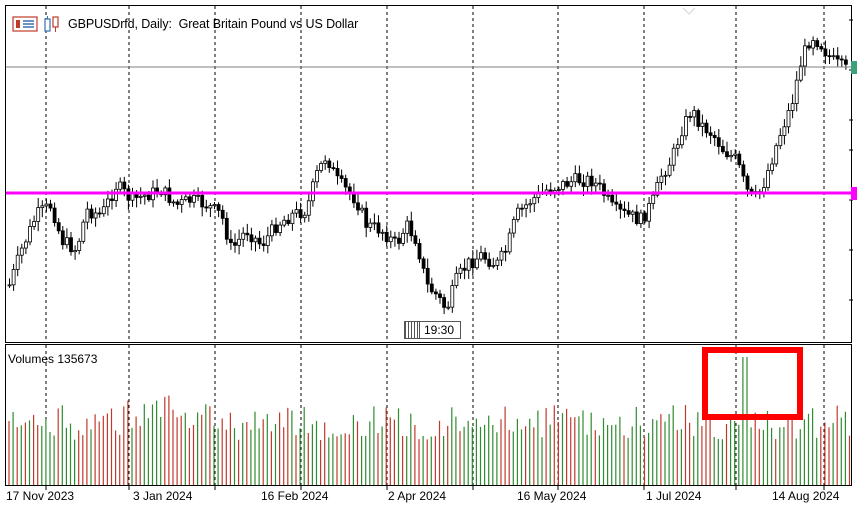 Image resolution: width=857 pixels, height=511 pixels. I want to click on chart-shift-icon, so click(689, 11).